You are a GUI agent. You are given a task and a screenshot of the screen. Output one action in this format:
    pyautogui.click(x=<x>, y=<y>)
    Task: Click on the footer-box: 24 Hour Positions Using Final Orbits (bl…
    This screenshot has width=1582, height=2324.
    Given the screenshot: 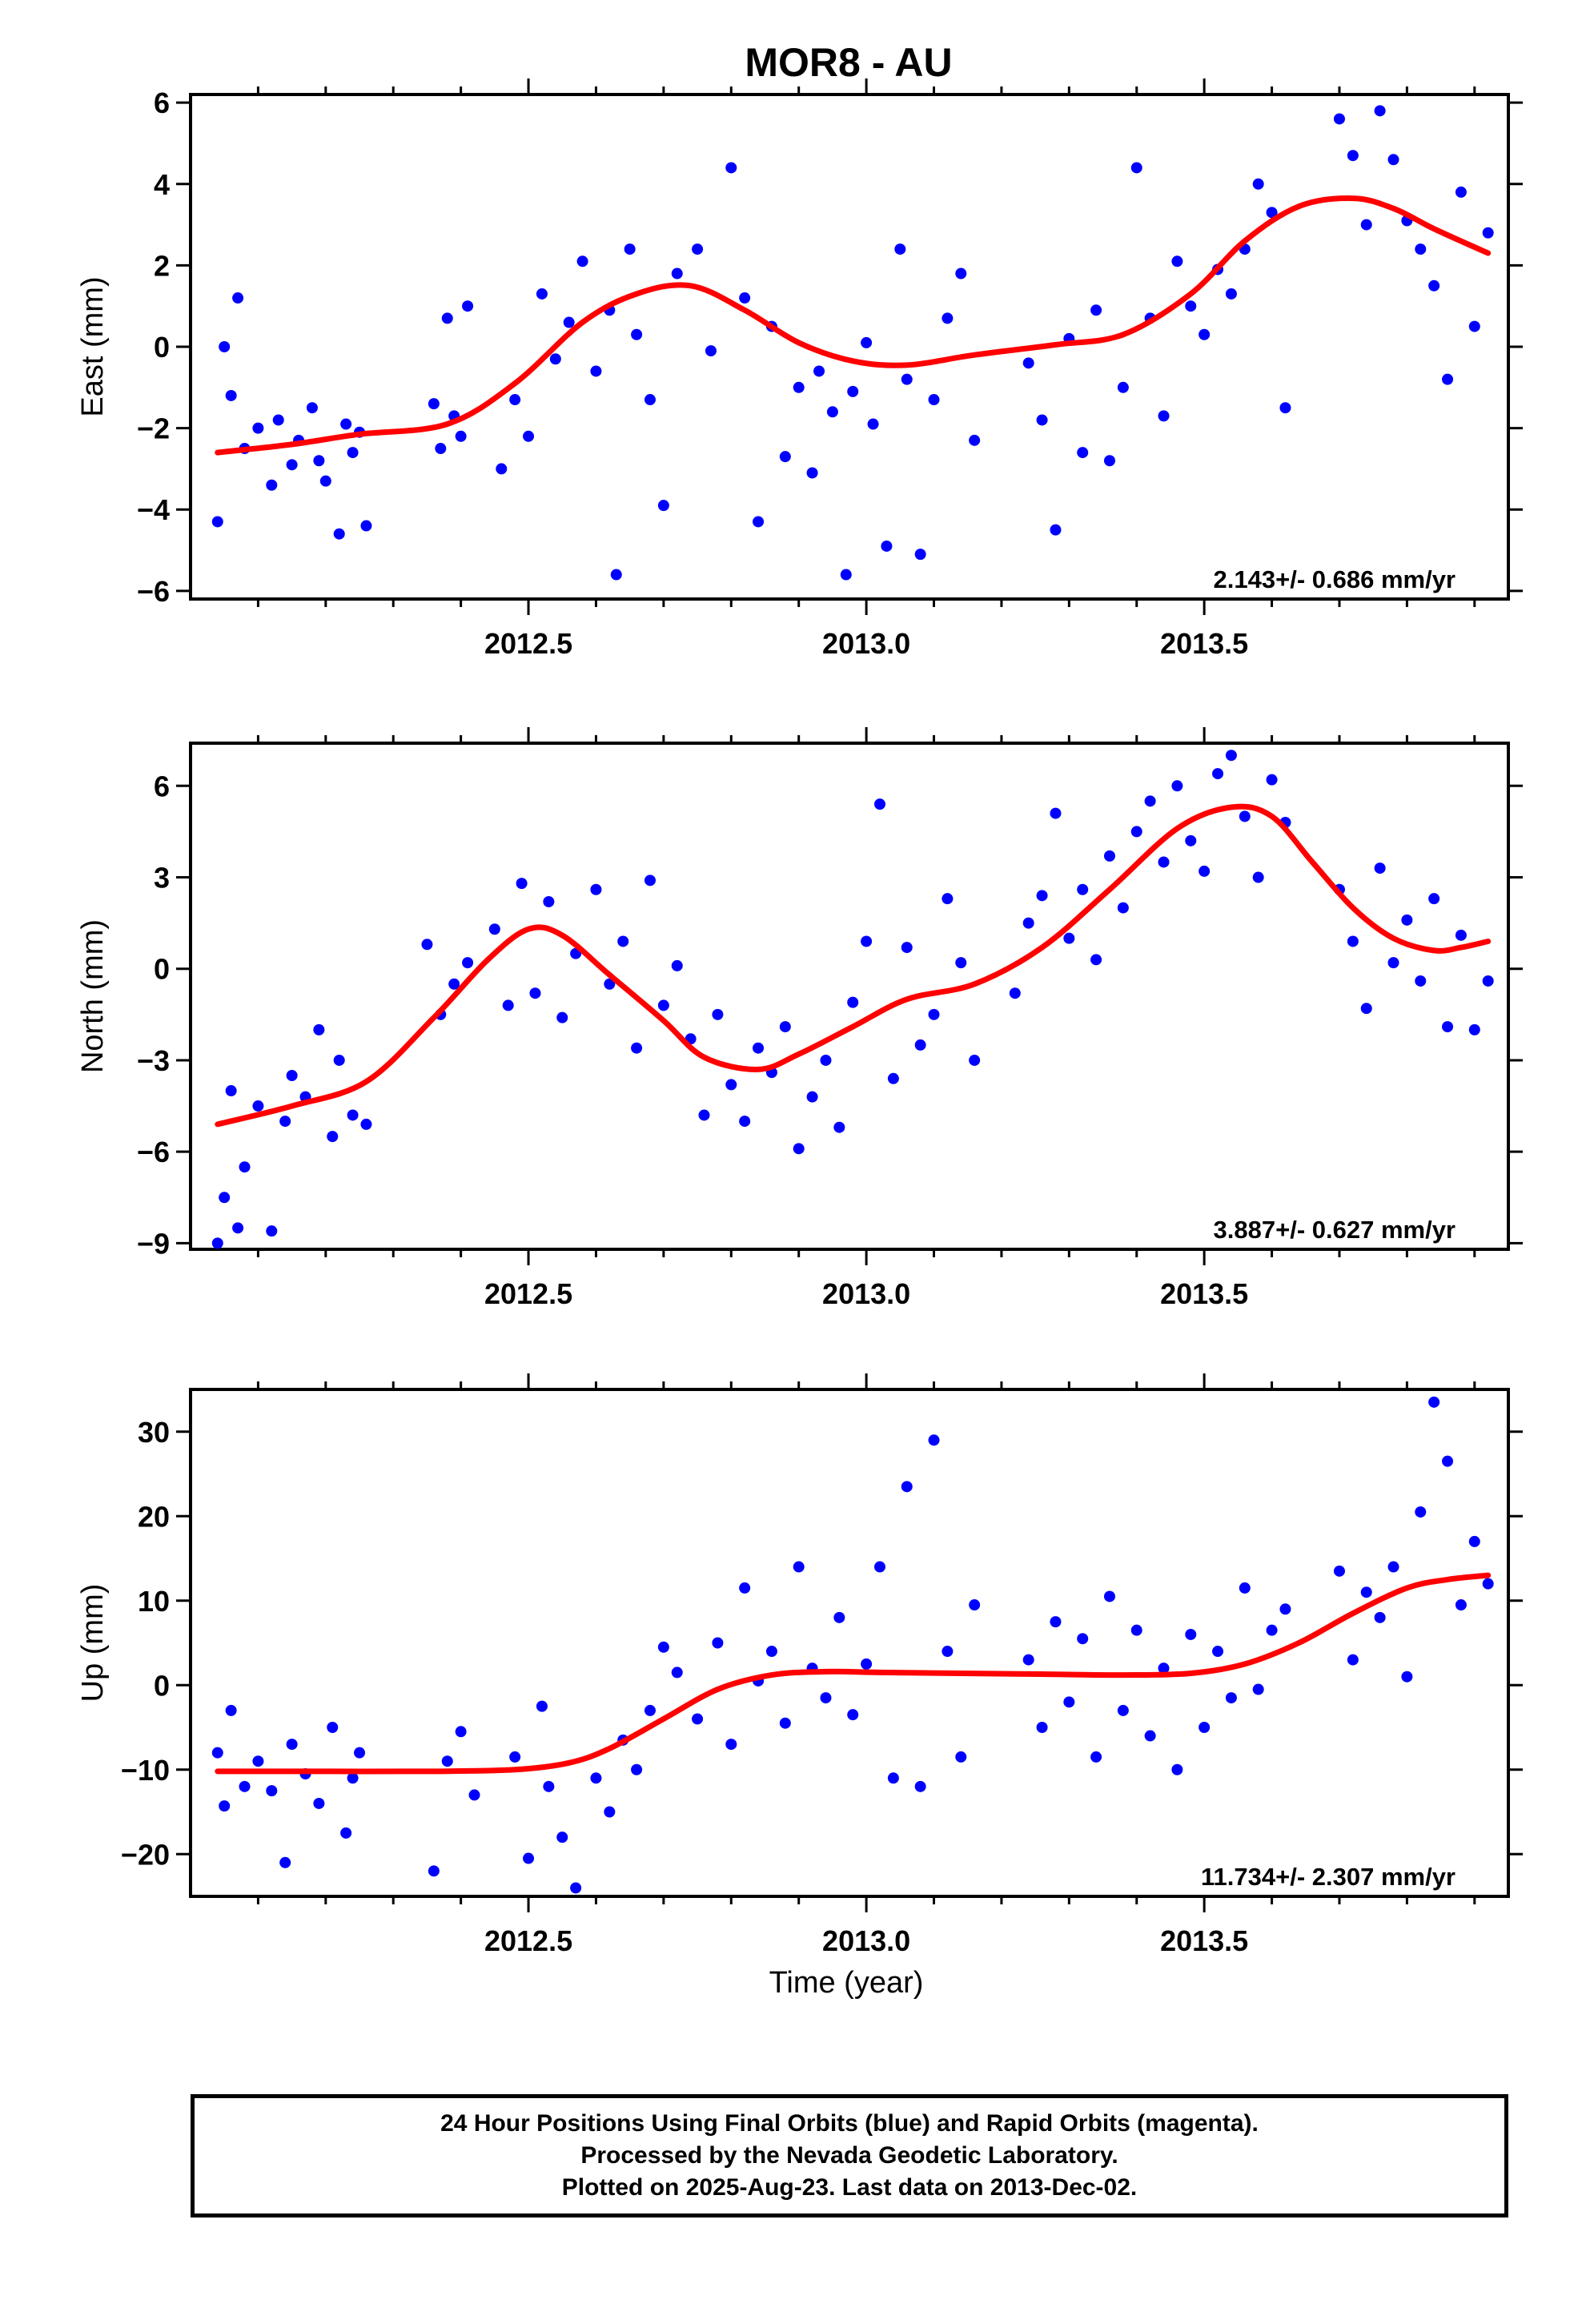 What is the action you would take?
    pyautogui.click(x=849, y=2155)
    